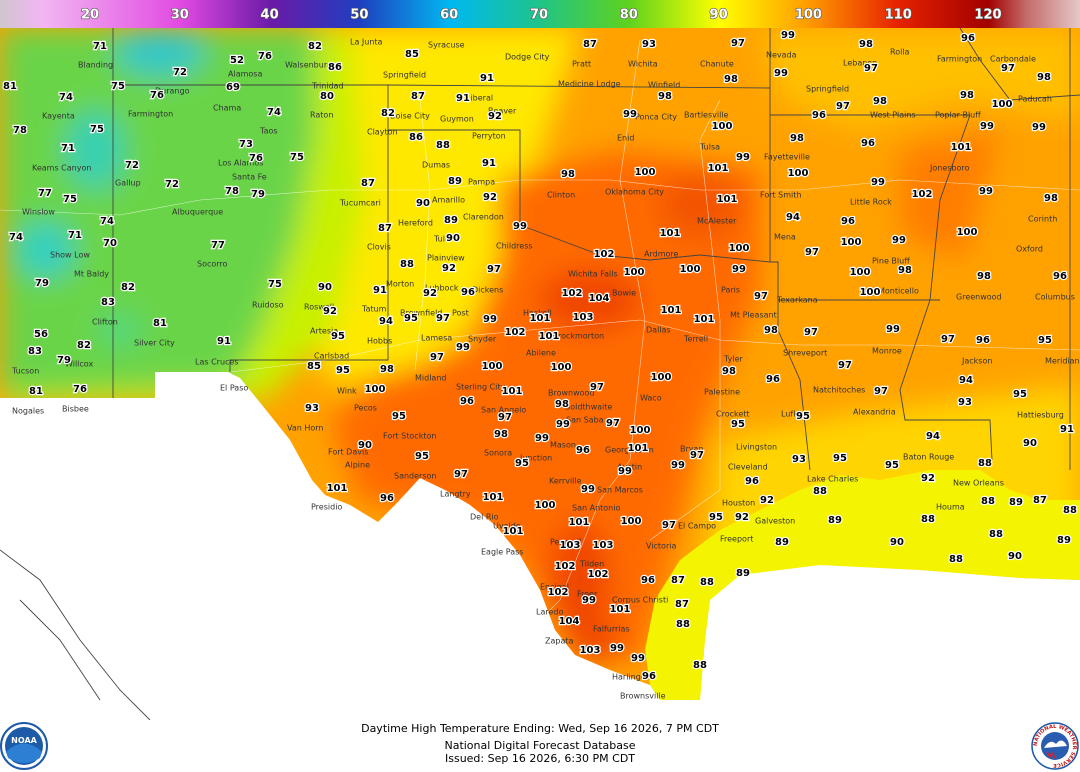 The image size is (1080, 772). I want to click on place-name: Enid, so click(625, 138).